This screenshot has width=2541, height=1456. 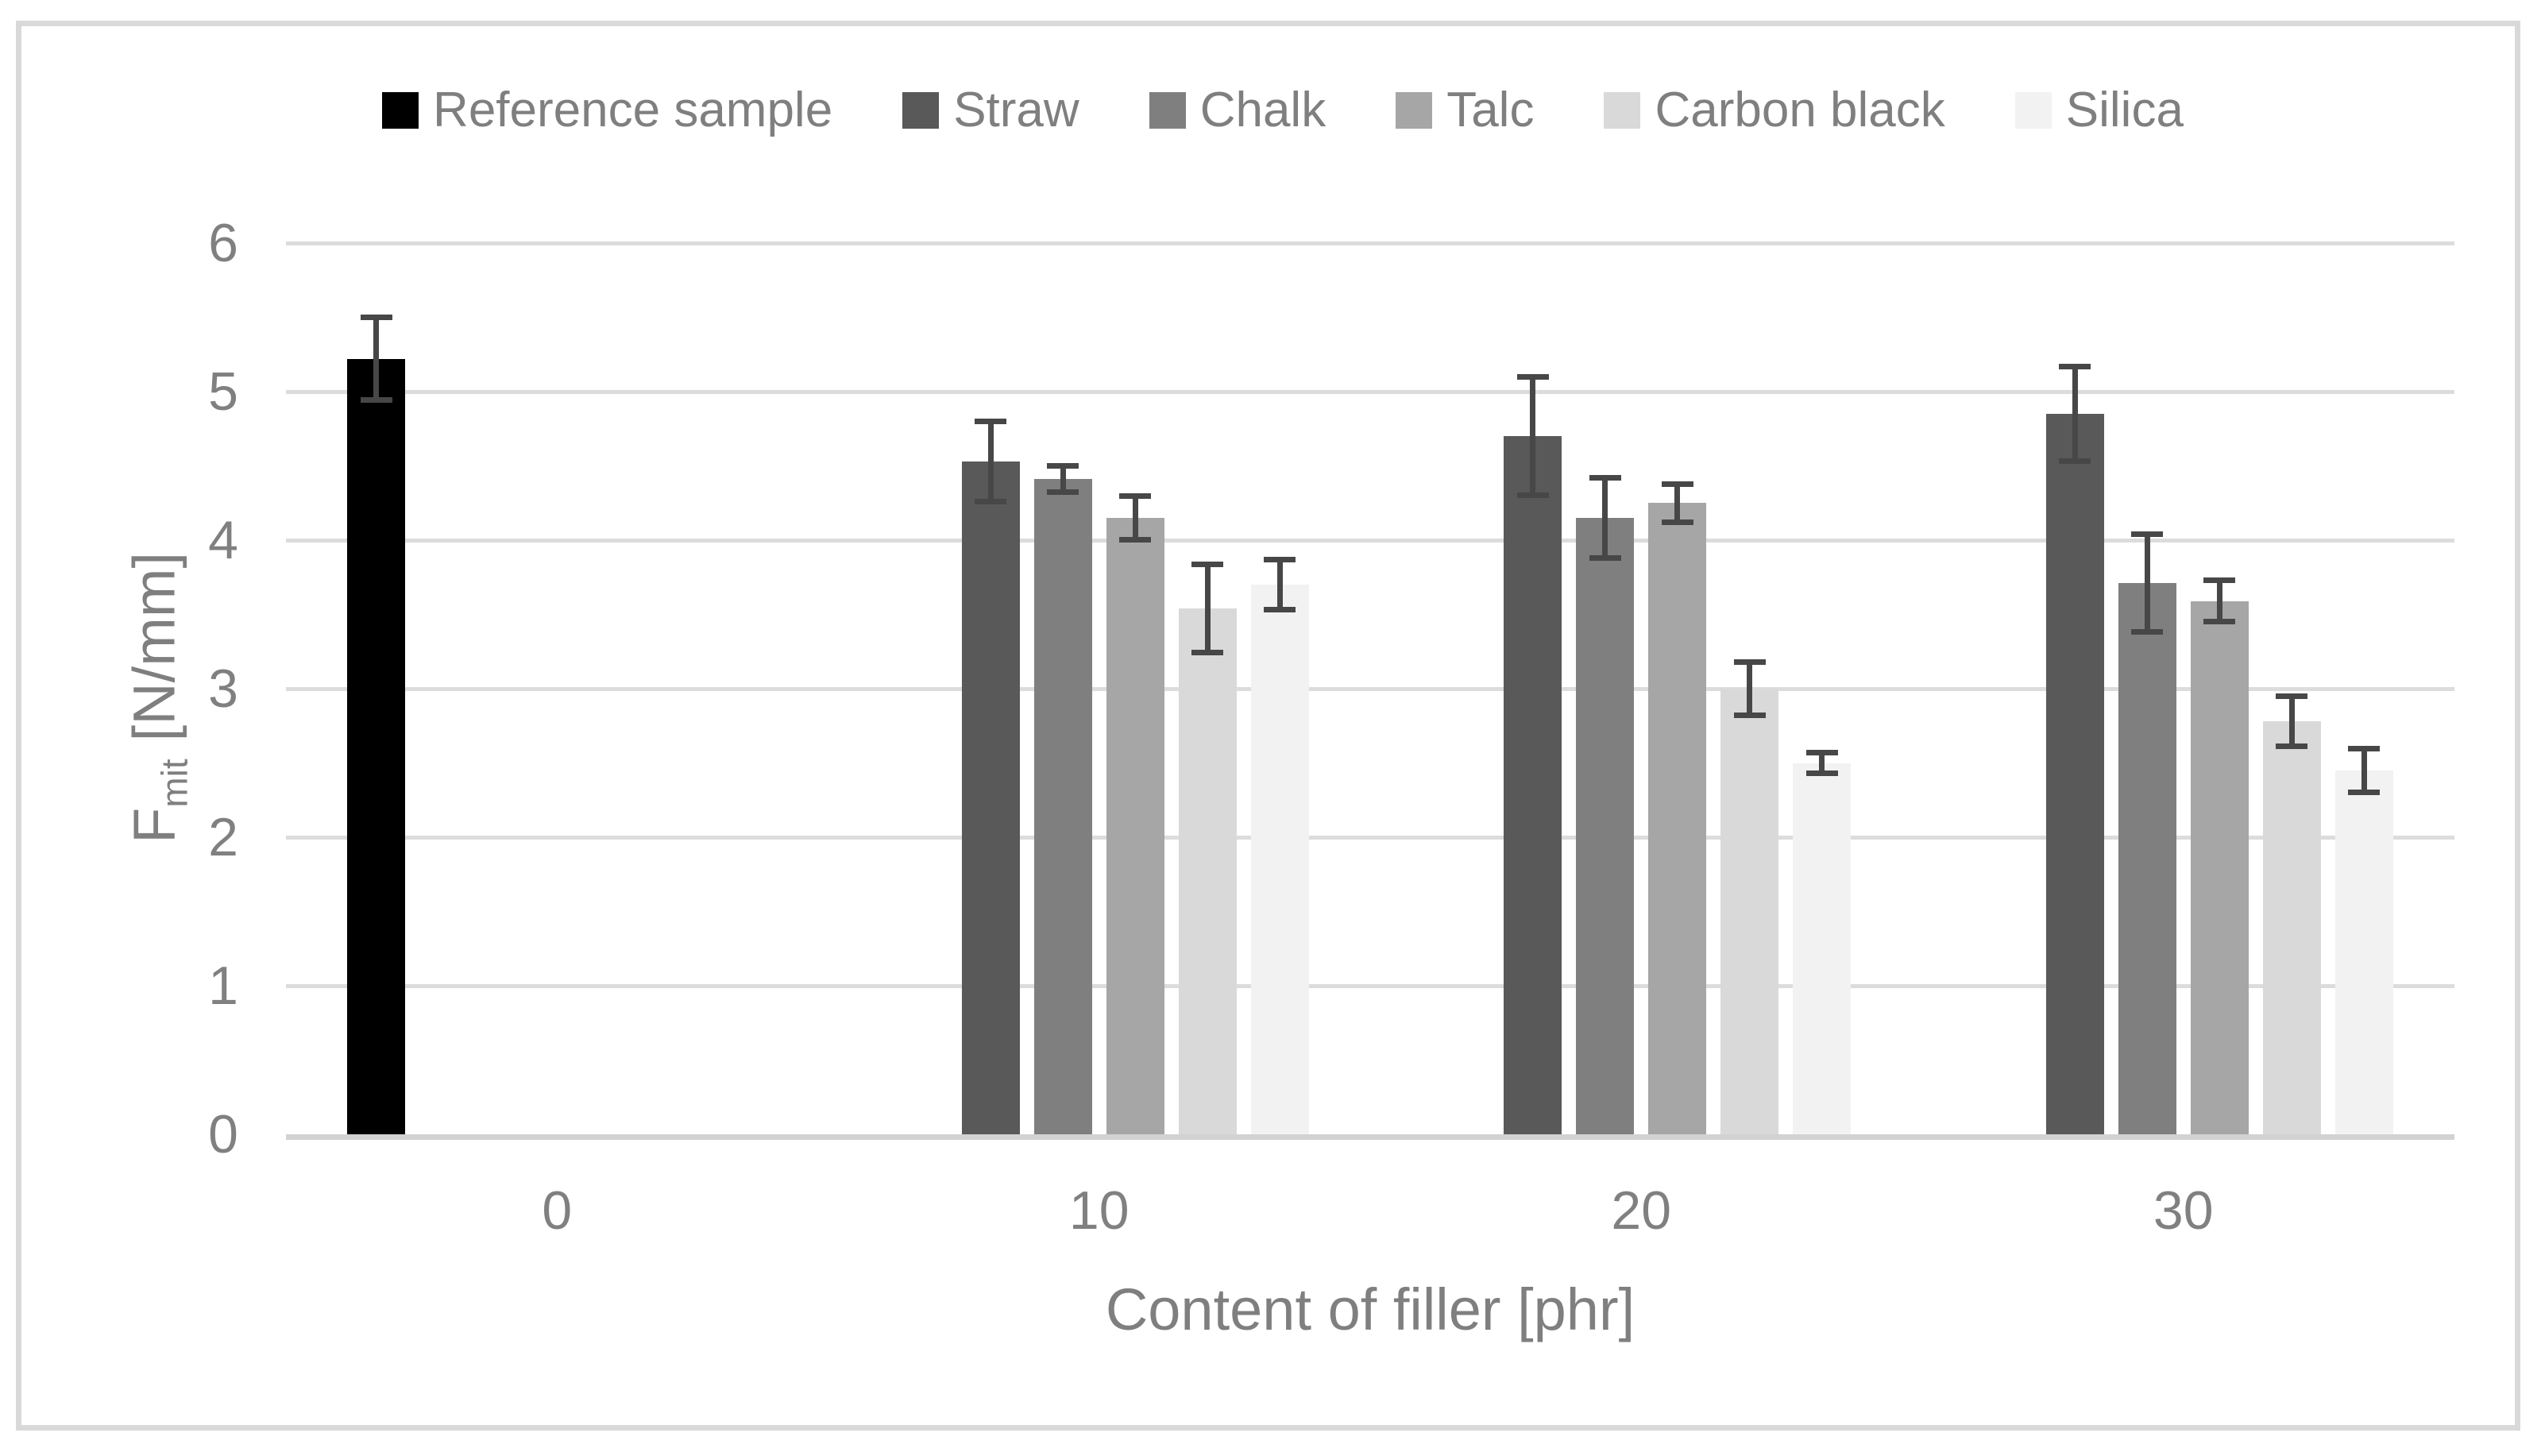 I want to click on error-bar-chalk-30phr-cap-top, so click(x=2147, y=534).